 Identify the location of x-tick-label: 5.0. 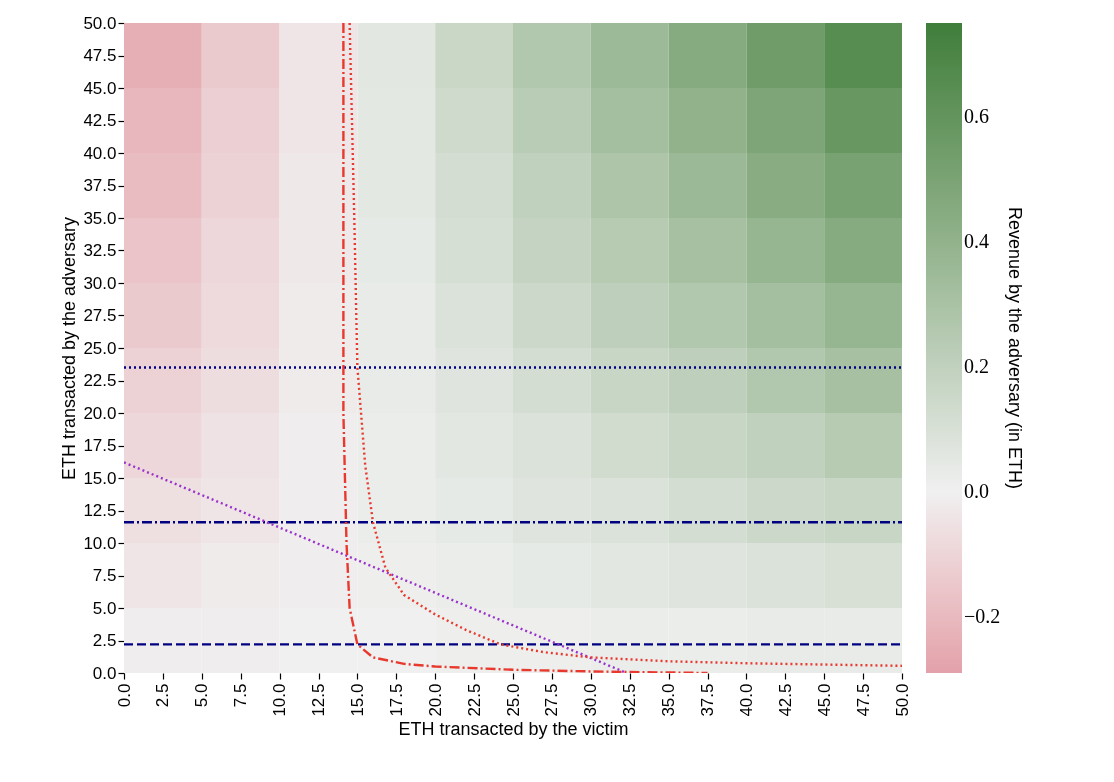
(202, 695).